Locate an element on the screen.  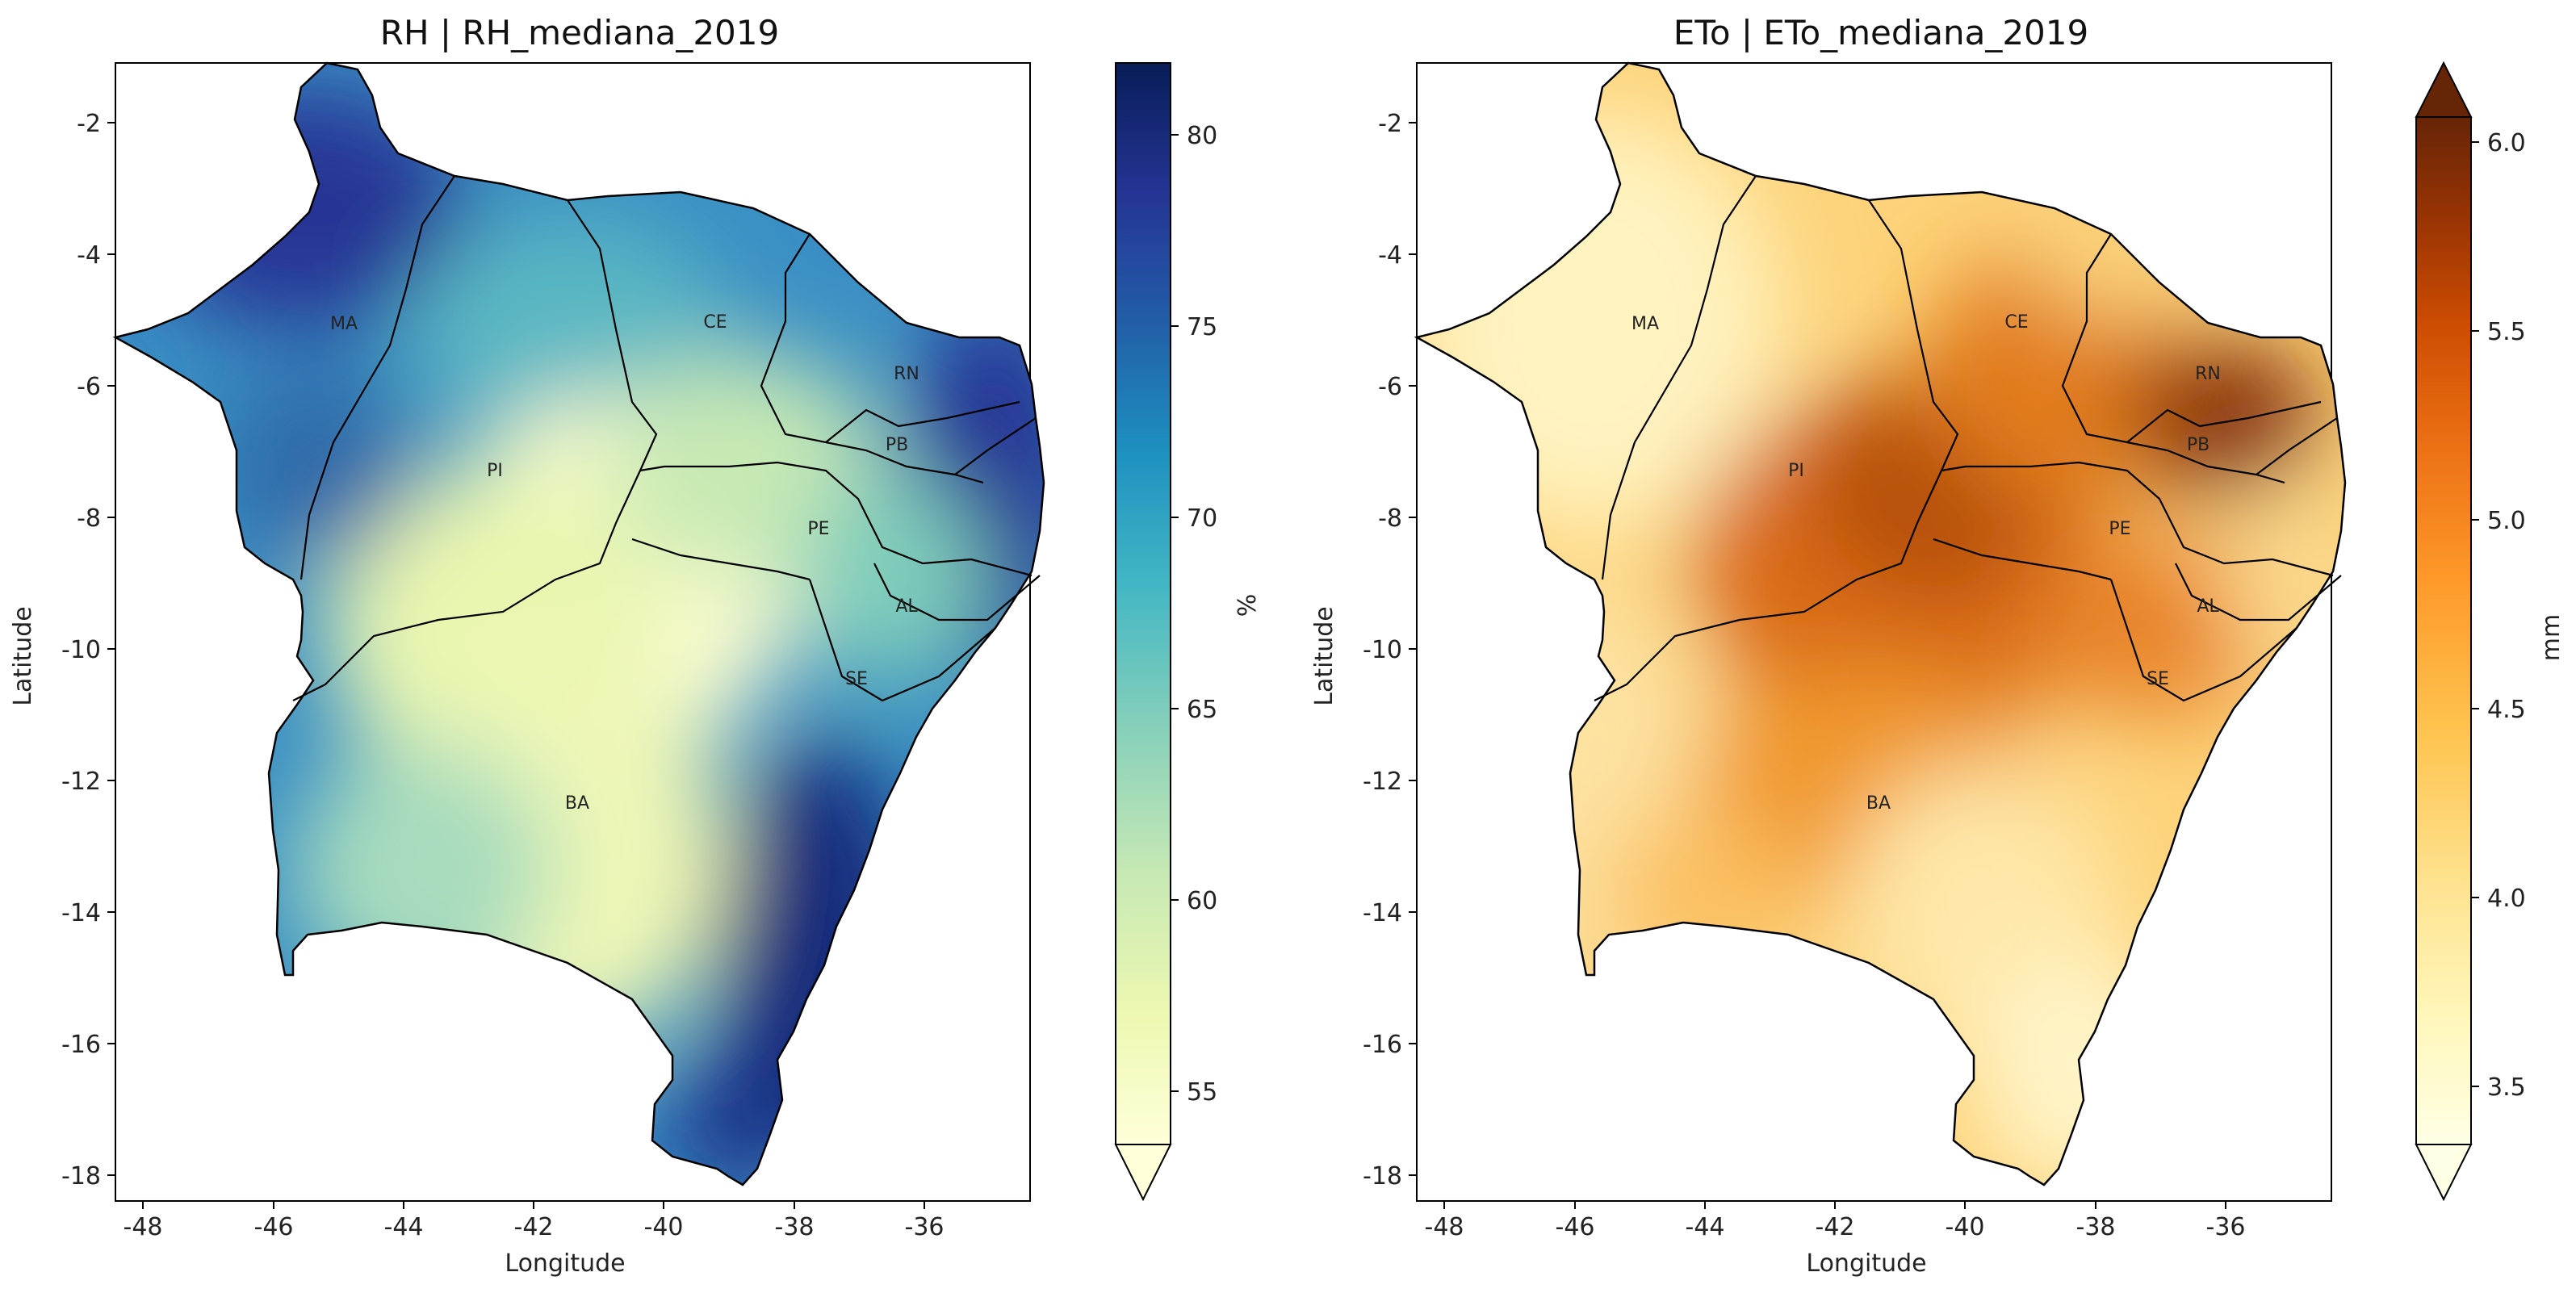
rh-colorbar-tick: 70 is located at coordinates (1202, 518).